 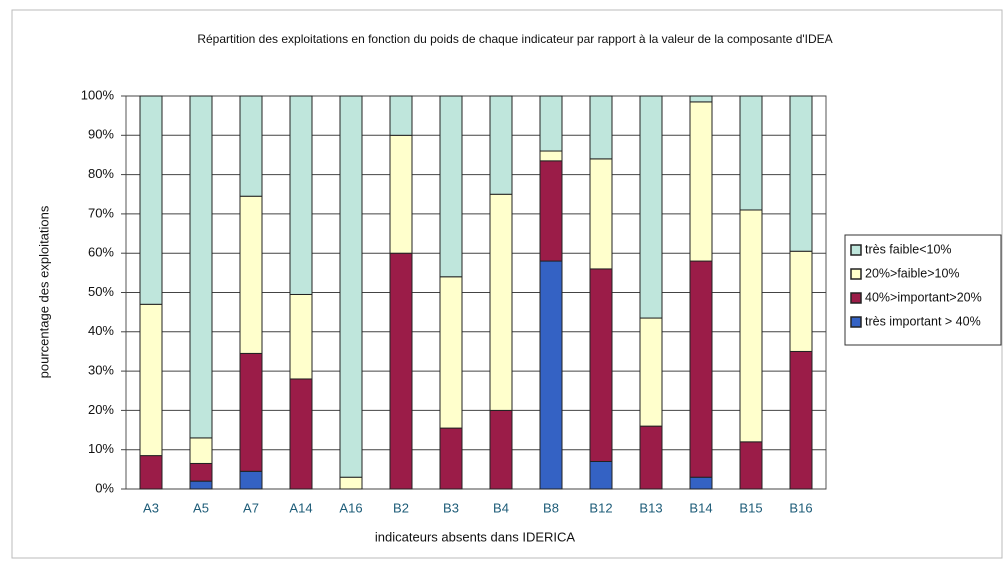 What do you see at coordinates (551, 507) in the screenshot?
I see `x-tick-label: B8` at bounding box center [551, 507].